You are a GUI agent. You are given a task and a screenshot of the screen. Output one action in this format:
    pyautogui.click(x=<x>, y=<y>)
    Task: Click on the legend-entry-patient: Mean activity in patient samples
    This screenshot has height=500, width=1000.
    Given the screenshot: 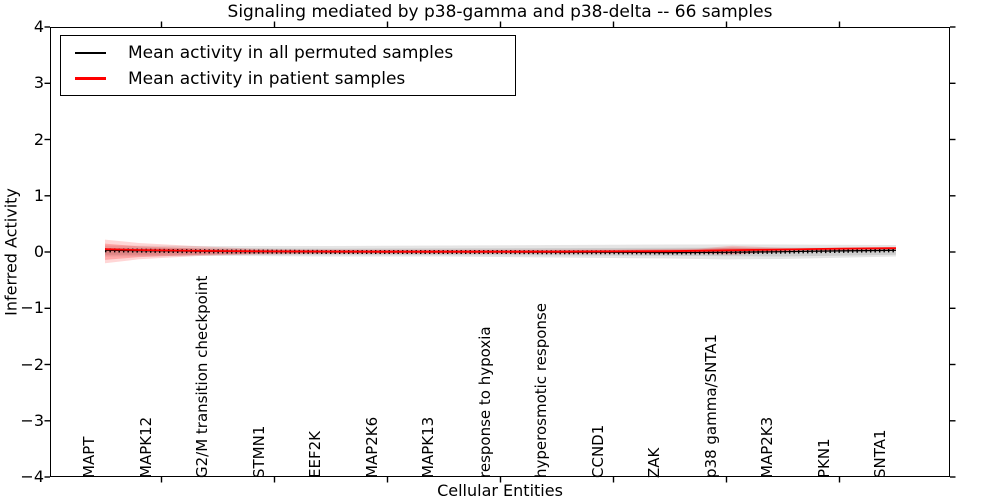 What is the action you would take?
    pyautogui.click(x=295, y=79)
    